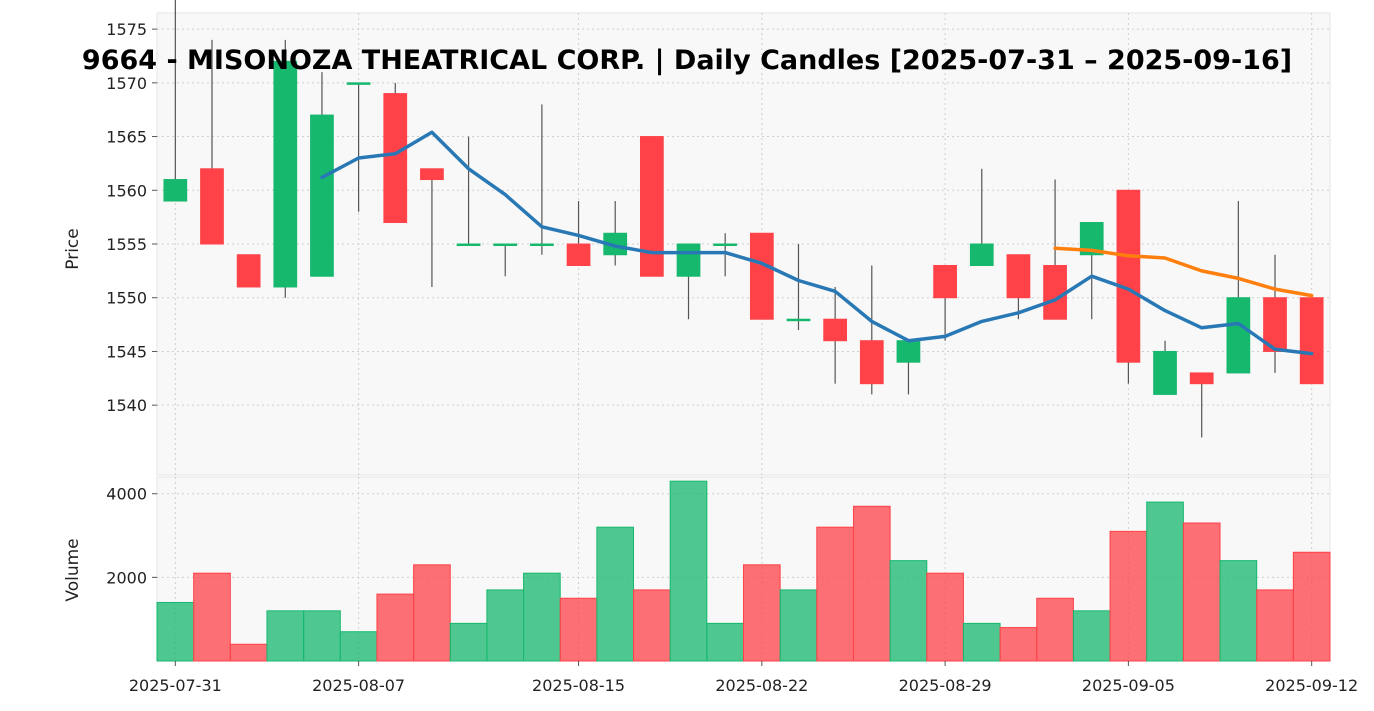 Image resolution: width=1374 pixels, height=711 pixels. I want to click on x-tick-label: 2025-08-29, so click(945, 685).